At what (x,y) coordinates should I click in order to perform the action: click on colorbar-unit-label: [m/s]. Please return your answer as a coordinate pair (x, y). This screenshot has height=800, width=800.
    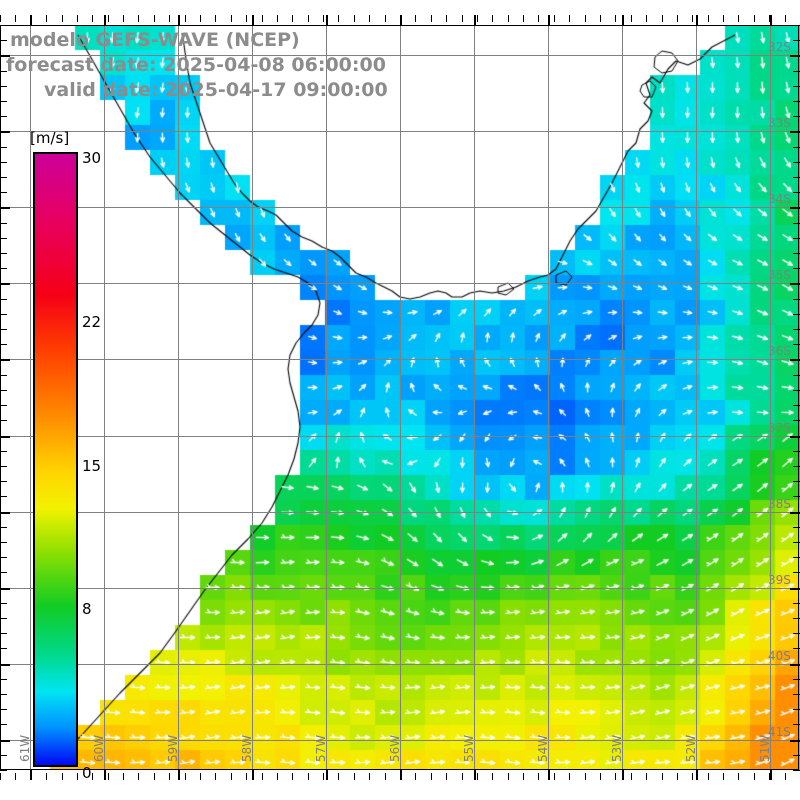
    Looking at the image, I should click on (50, 138).